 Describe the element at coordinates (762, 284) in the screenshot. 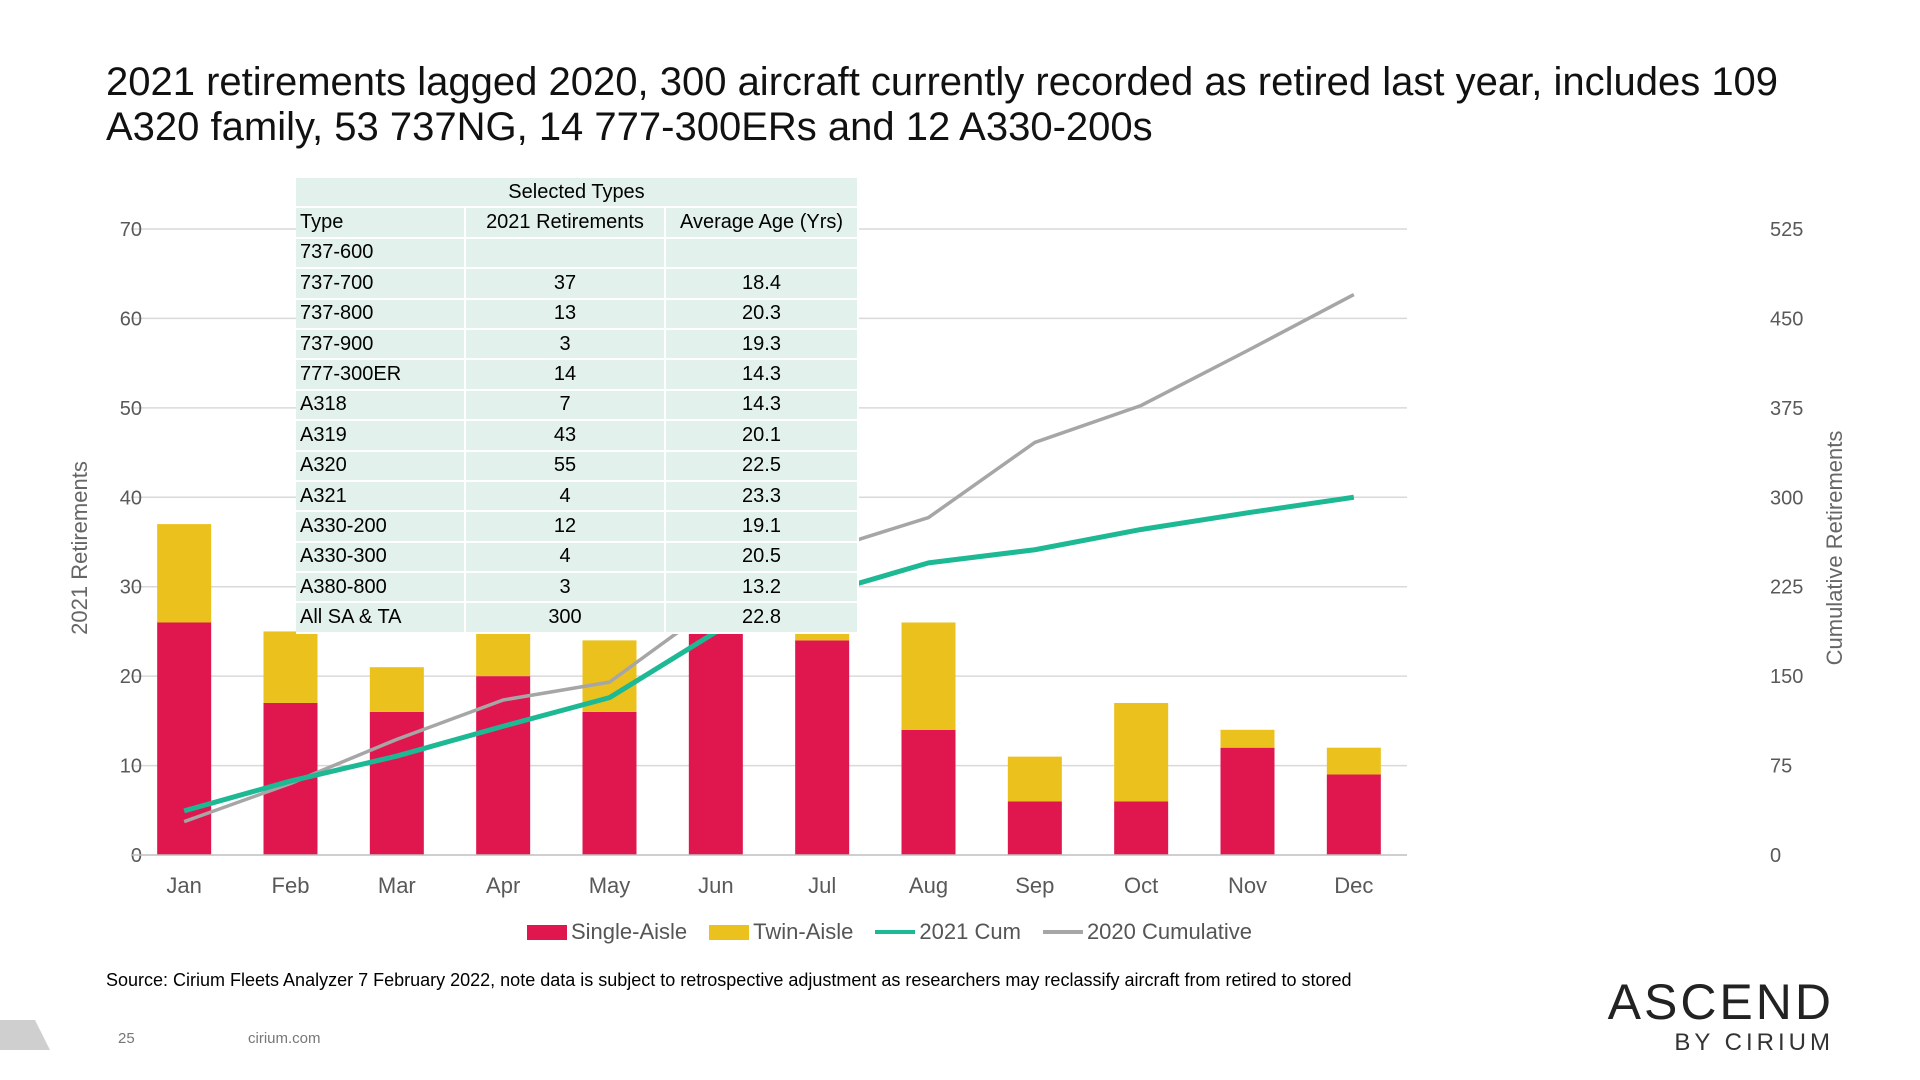

I see `cell-average-age: 18.4` at that location.